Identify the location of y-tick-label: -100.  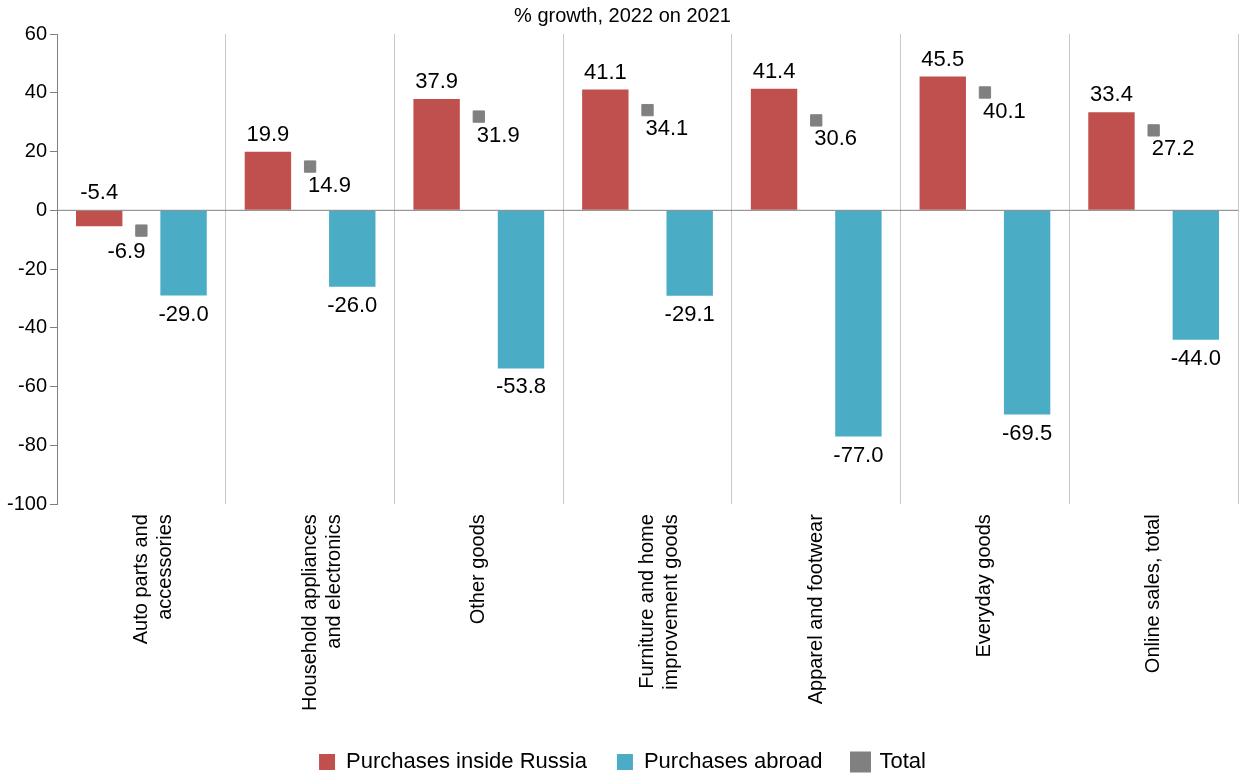
(27, 502).